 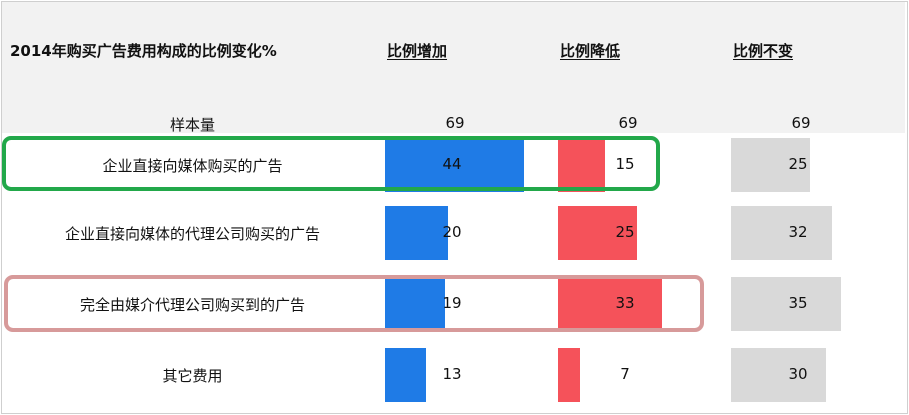 I want to click on column-header-unchanged: 比例不变, so click(x=763, y=51).